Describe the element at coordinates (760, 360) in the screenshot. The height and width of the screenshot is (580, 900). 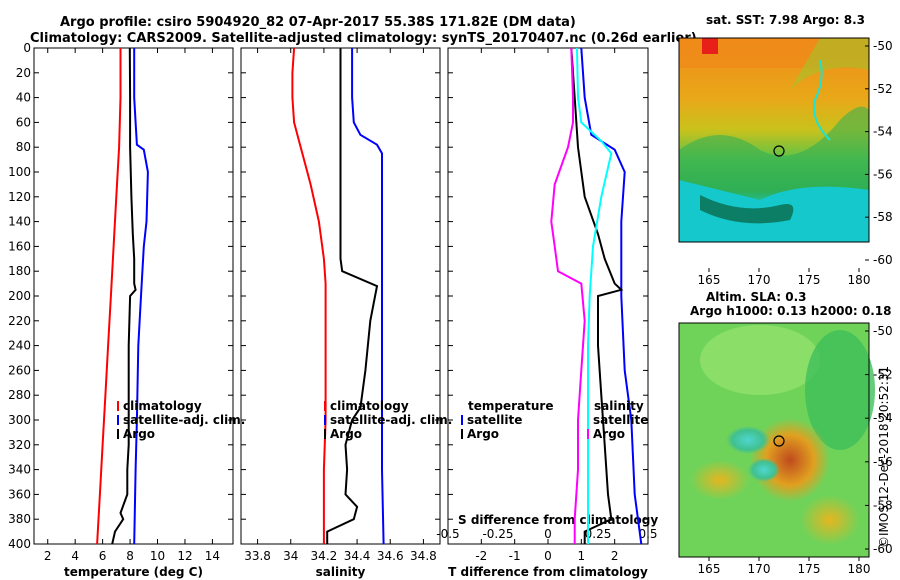
I see `sla-patch-light` at that location.